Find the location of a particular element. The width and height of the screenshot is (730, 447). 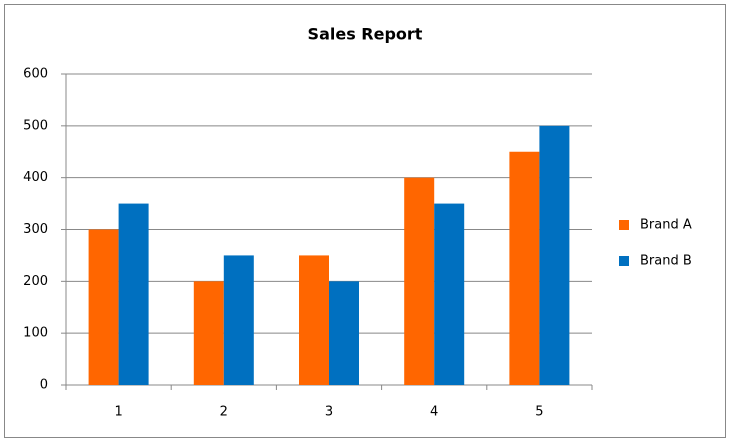

legend-label: Brand B is located at coordinates (666, 261).